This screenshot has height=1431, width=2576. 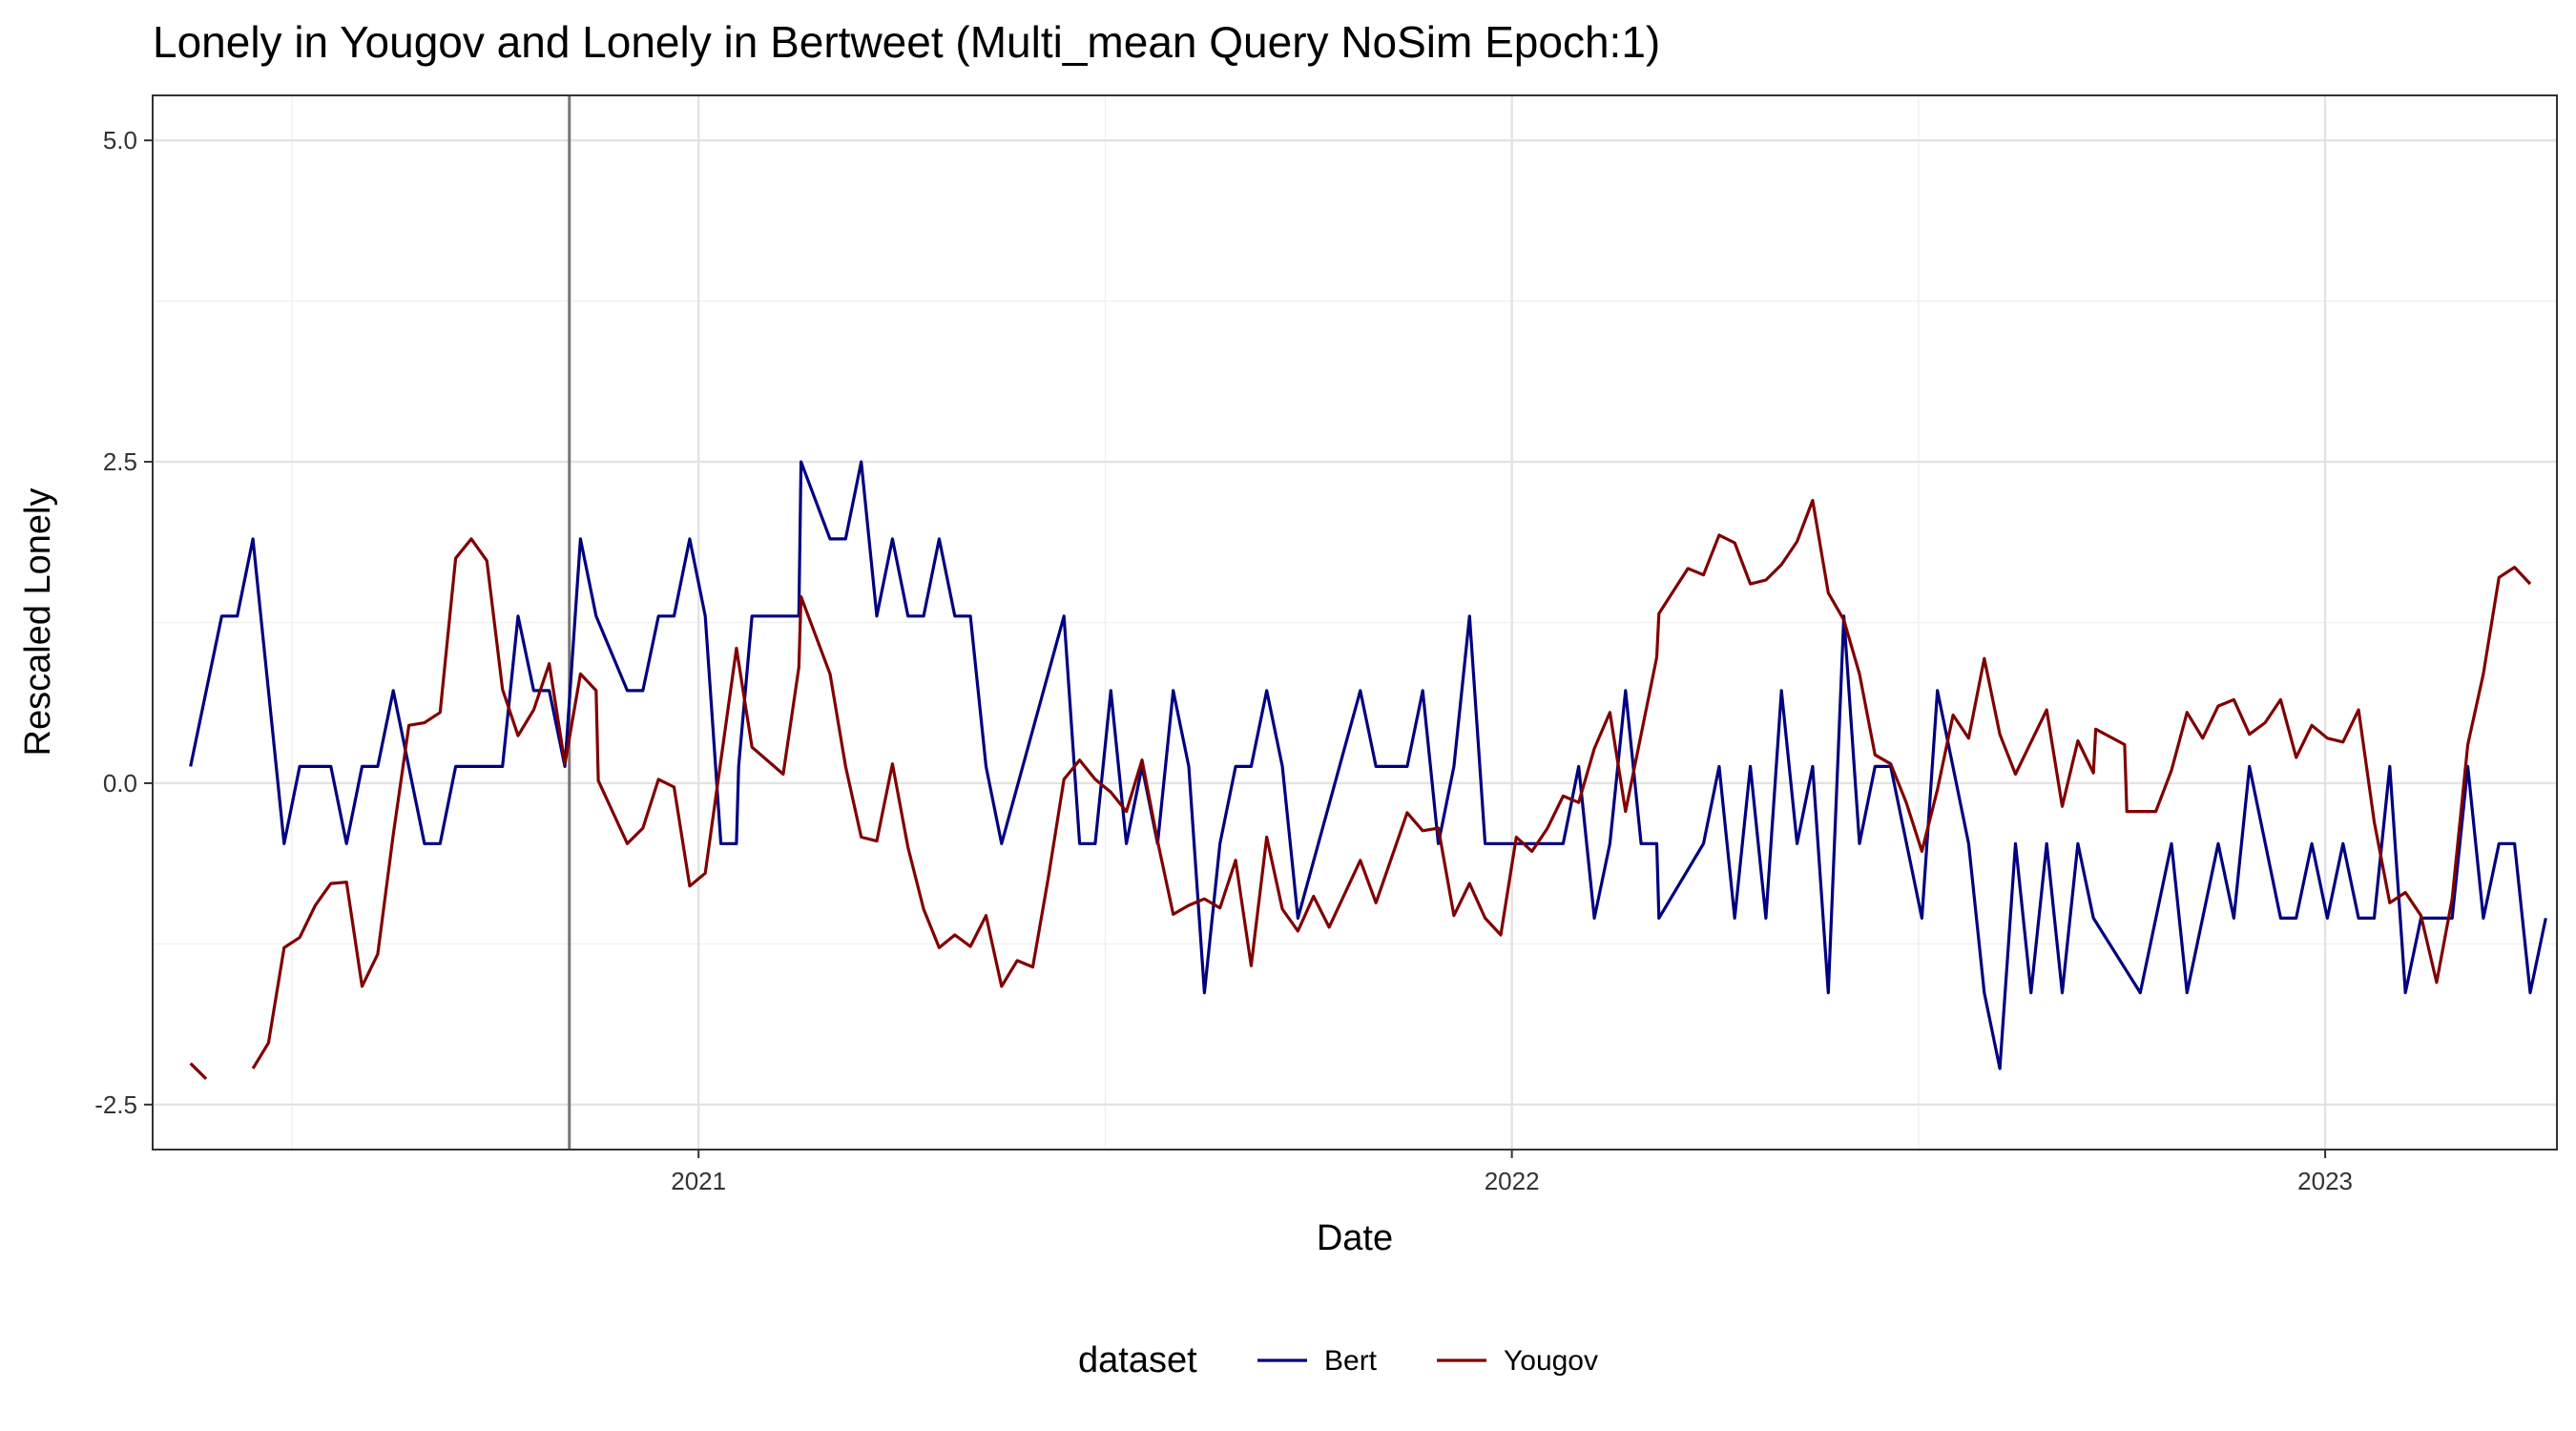 I want to click on y-tick-label: 2.5, so click(x=120, y=461).